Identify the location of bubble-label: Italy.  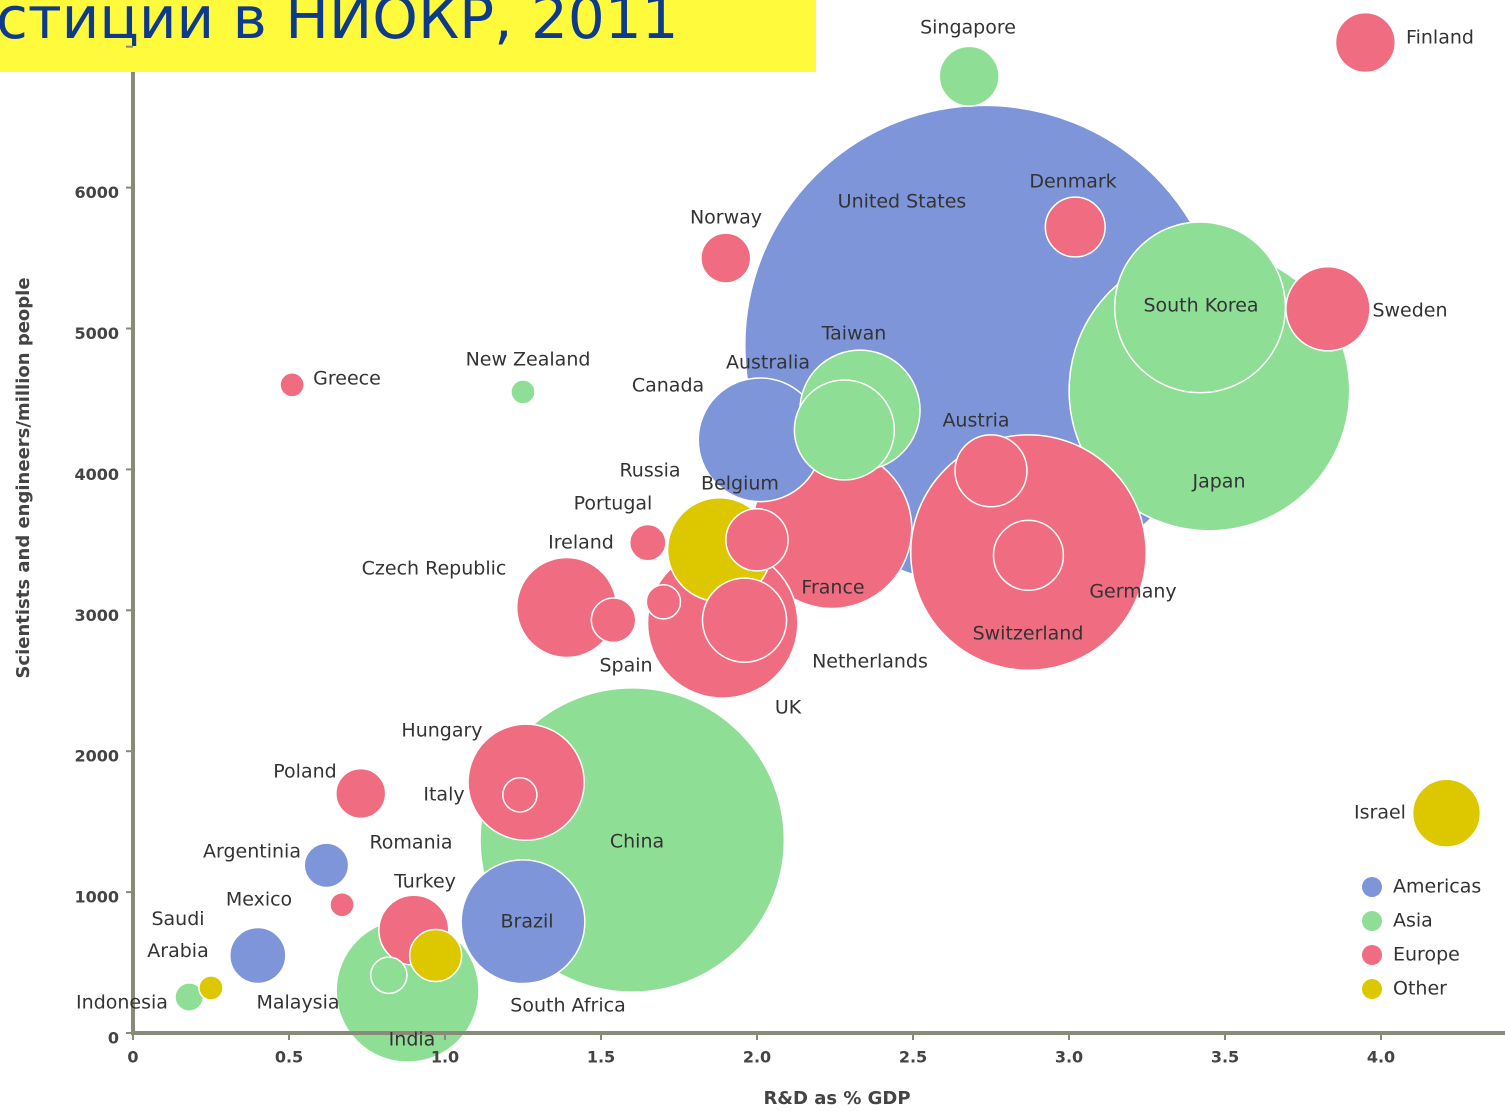
(443, 795).